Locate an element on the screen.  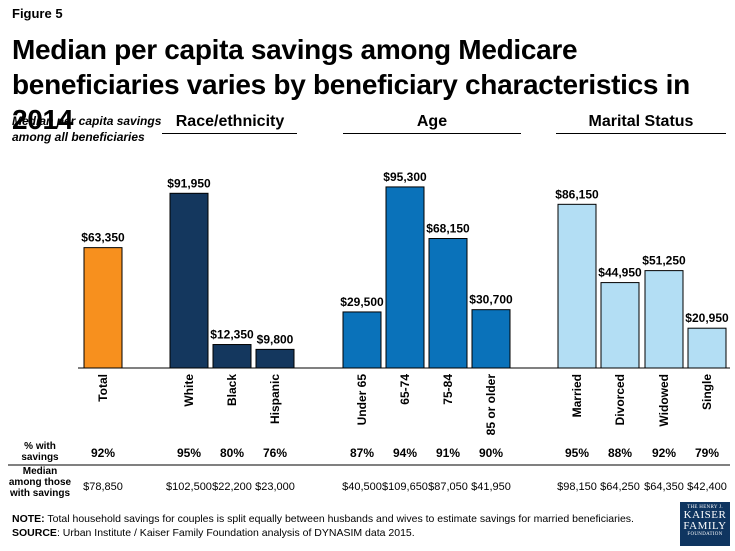
pct-with-savings-black: 80% is located at coordinates (232, 453).